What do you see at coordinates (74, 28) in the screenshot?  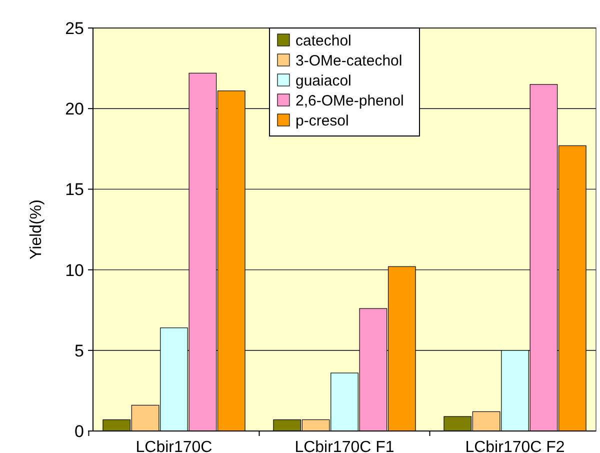 I see `y-tick-label: 25` at bounding box center [74, 28].